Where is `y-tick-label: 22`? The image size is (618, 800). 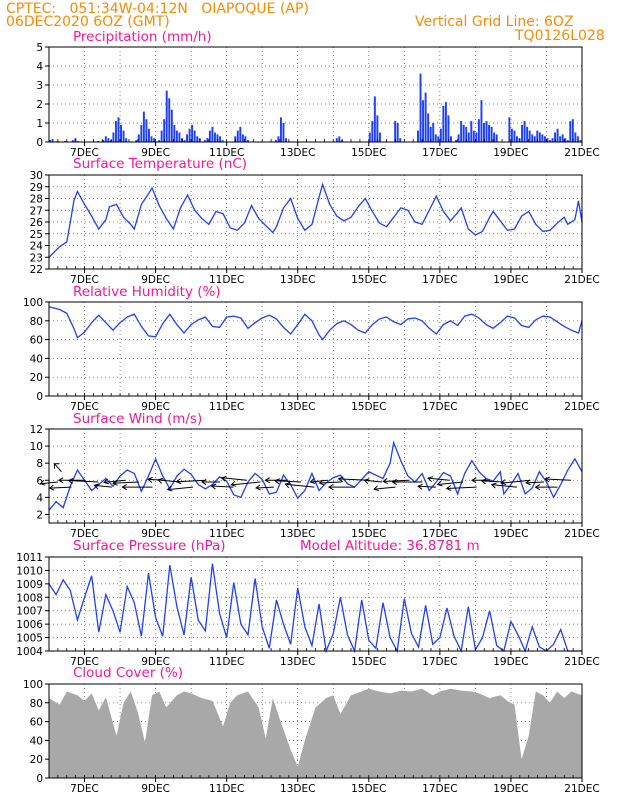
y-tick-label: 22 is located at coordinates (36, 270).